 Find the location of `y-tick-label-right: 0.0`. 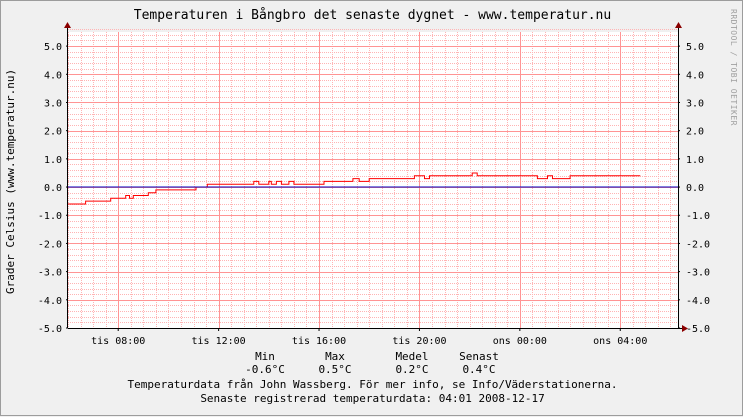

y-tick-label-right: 0.0 is located at coordinates (695, 188).